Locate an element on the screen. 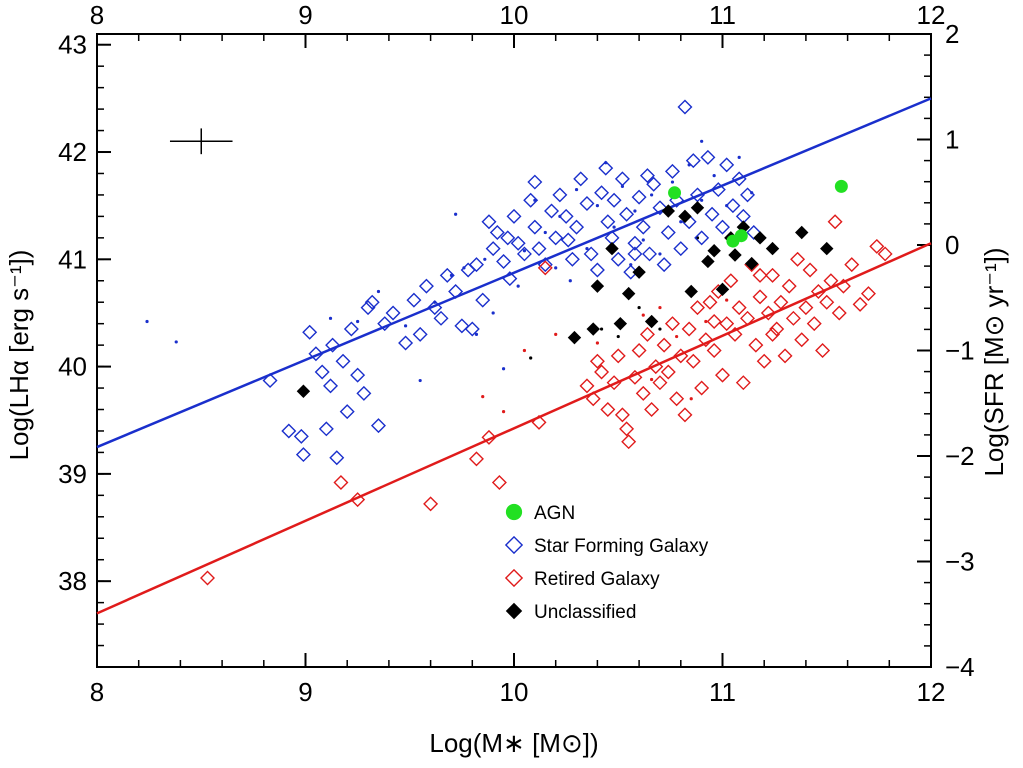  x-tick-label-bottom: 8 is located at coordinates (97, 692).